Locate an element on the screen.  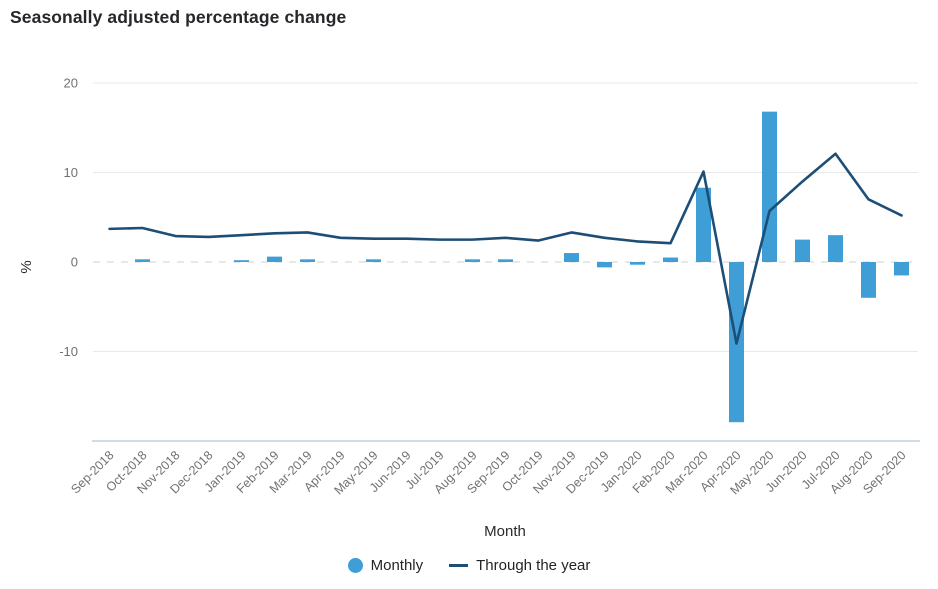
monthly-series-swatch-icon is located at coordinates (355, 565).